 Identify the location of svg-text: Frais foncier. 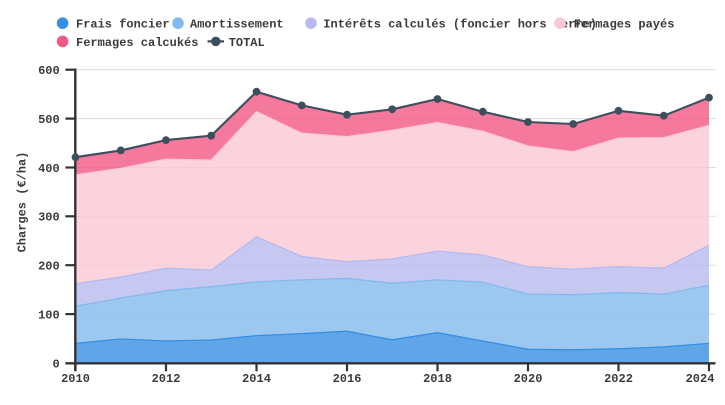
(123, 25).